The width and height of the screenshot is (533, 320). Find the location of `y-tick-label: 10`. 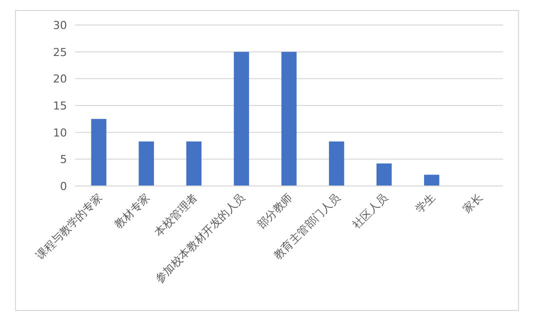

y-tick-label: 10 is located at coordinates (60, 133).